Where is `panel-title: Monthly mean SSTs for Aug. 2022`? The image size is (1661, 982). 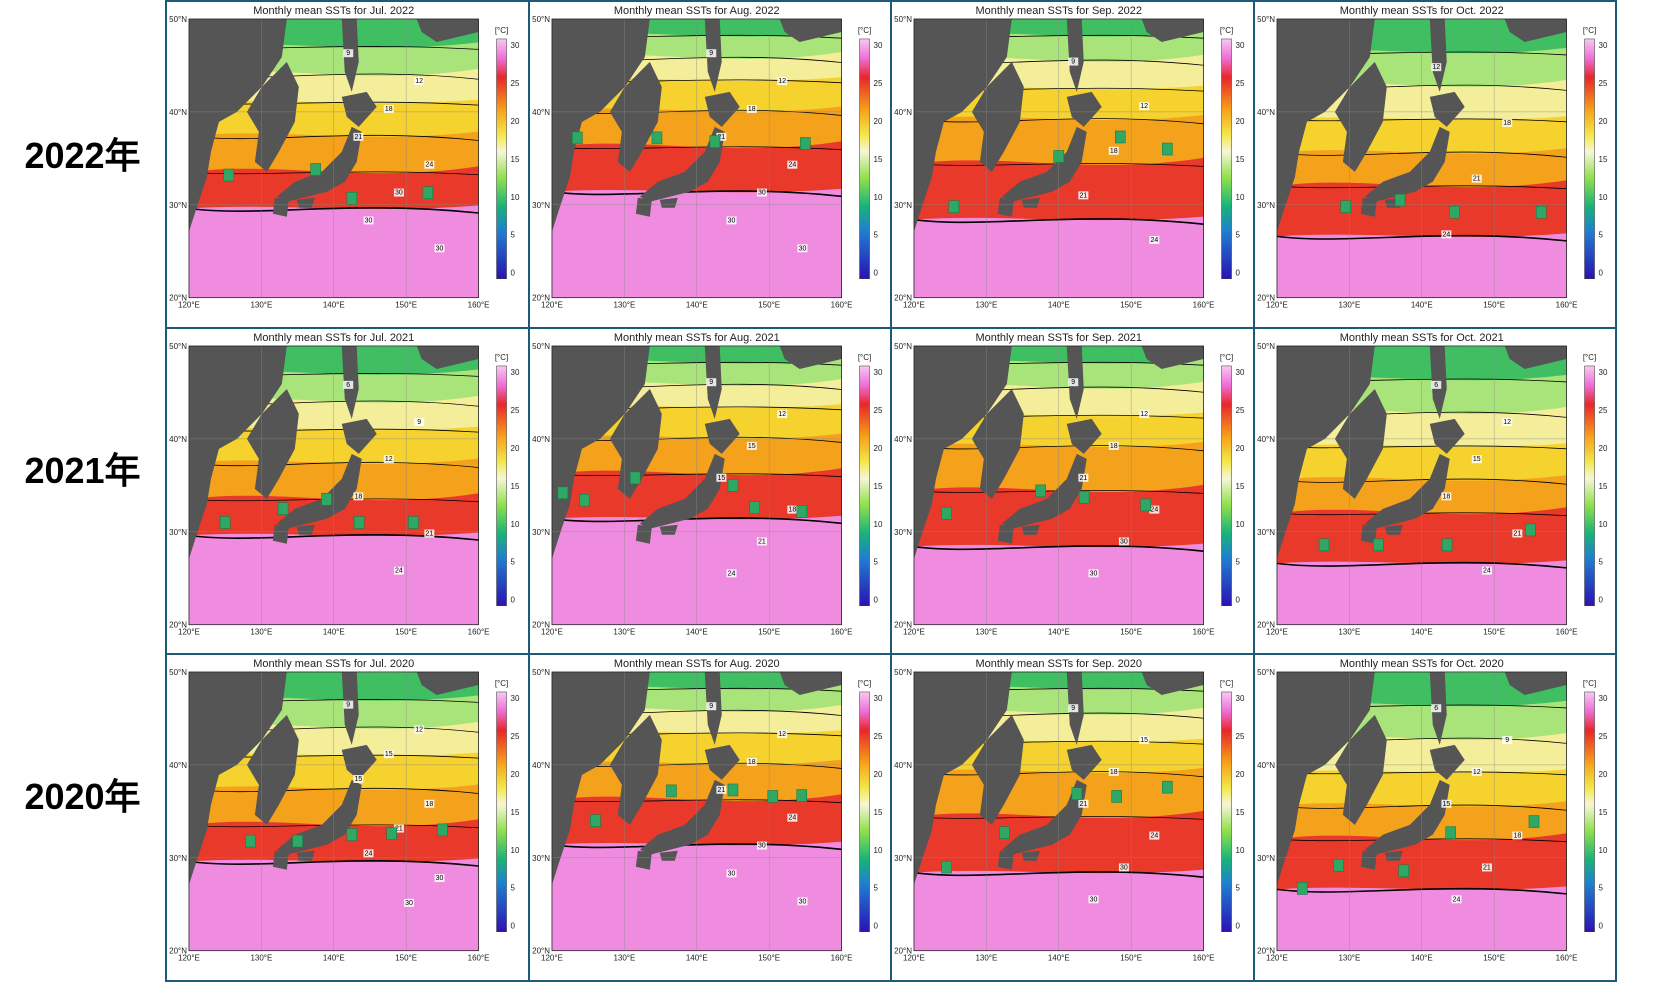 panel-title: Monthly mean SSTs for Aug. 2022 is located at coordinates (696, 11).